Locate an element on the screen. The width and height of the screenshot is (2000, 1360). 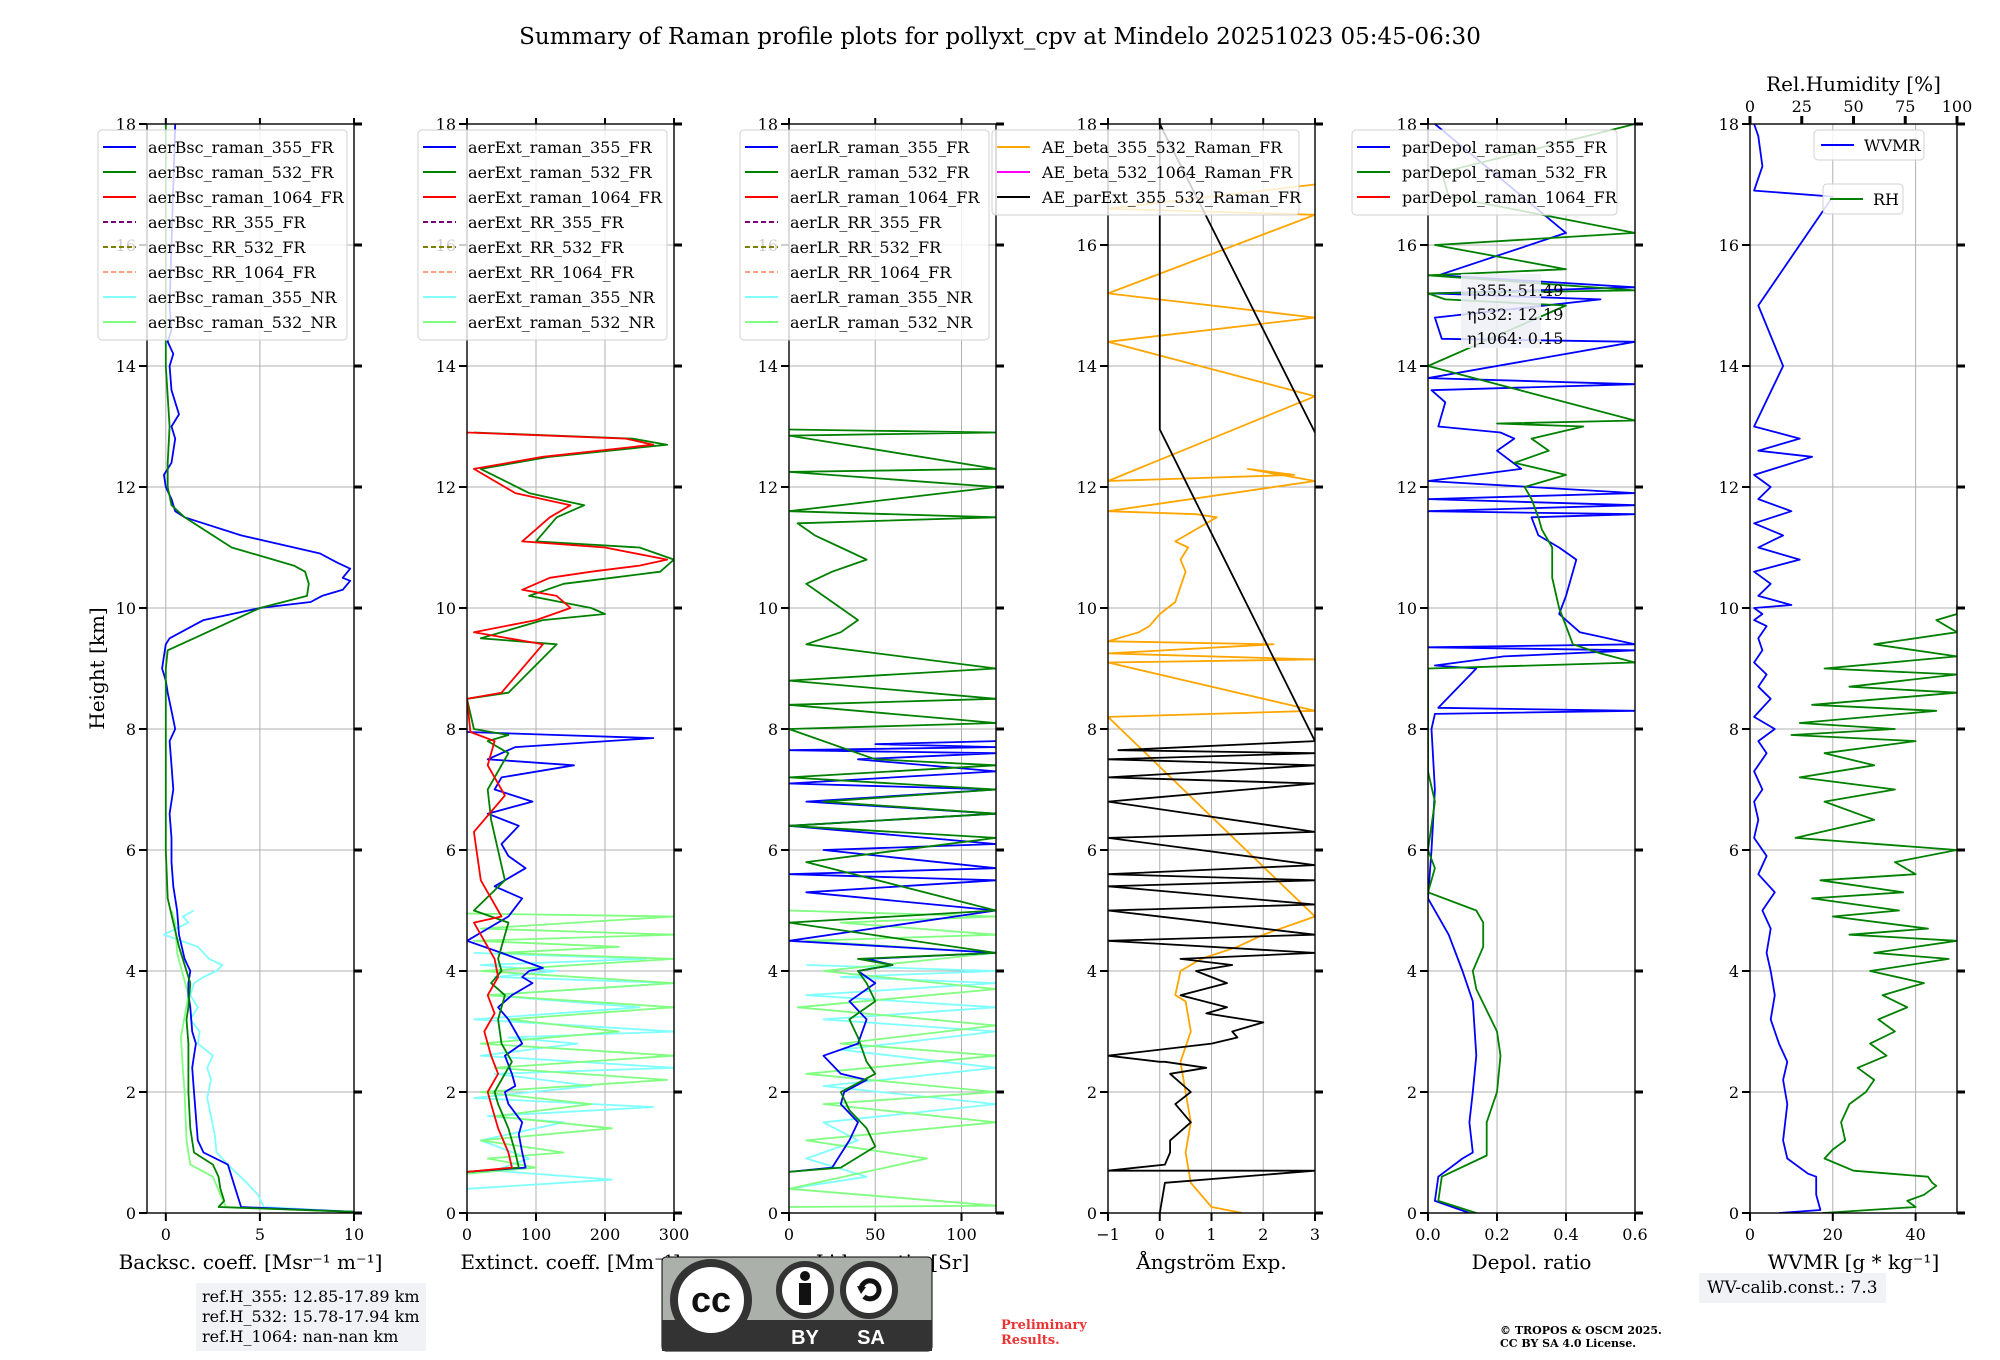
legend-box-WVMR: WVMR is located at coordinates (1869, 145).